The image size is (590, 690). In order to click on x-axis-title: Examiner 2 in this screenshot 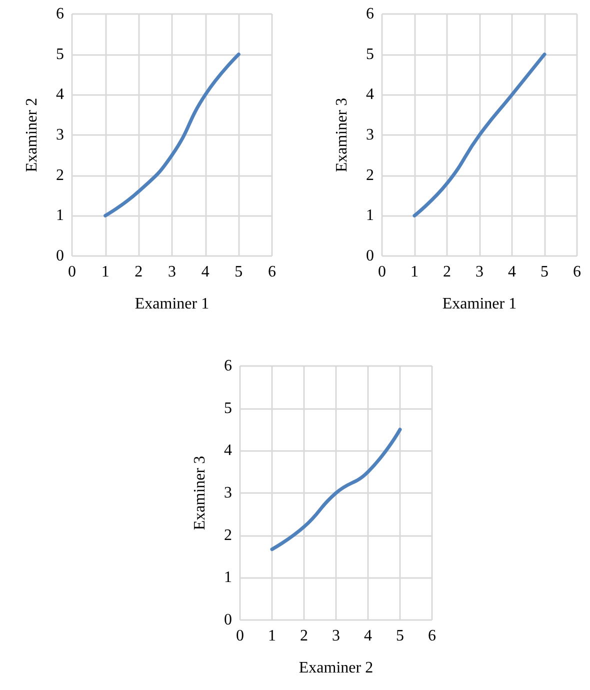, I will do `click(336, 668)`.